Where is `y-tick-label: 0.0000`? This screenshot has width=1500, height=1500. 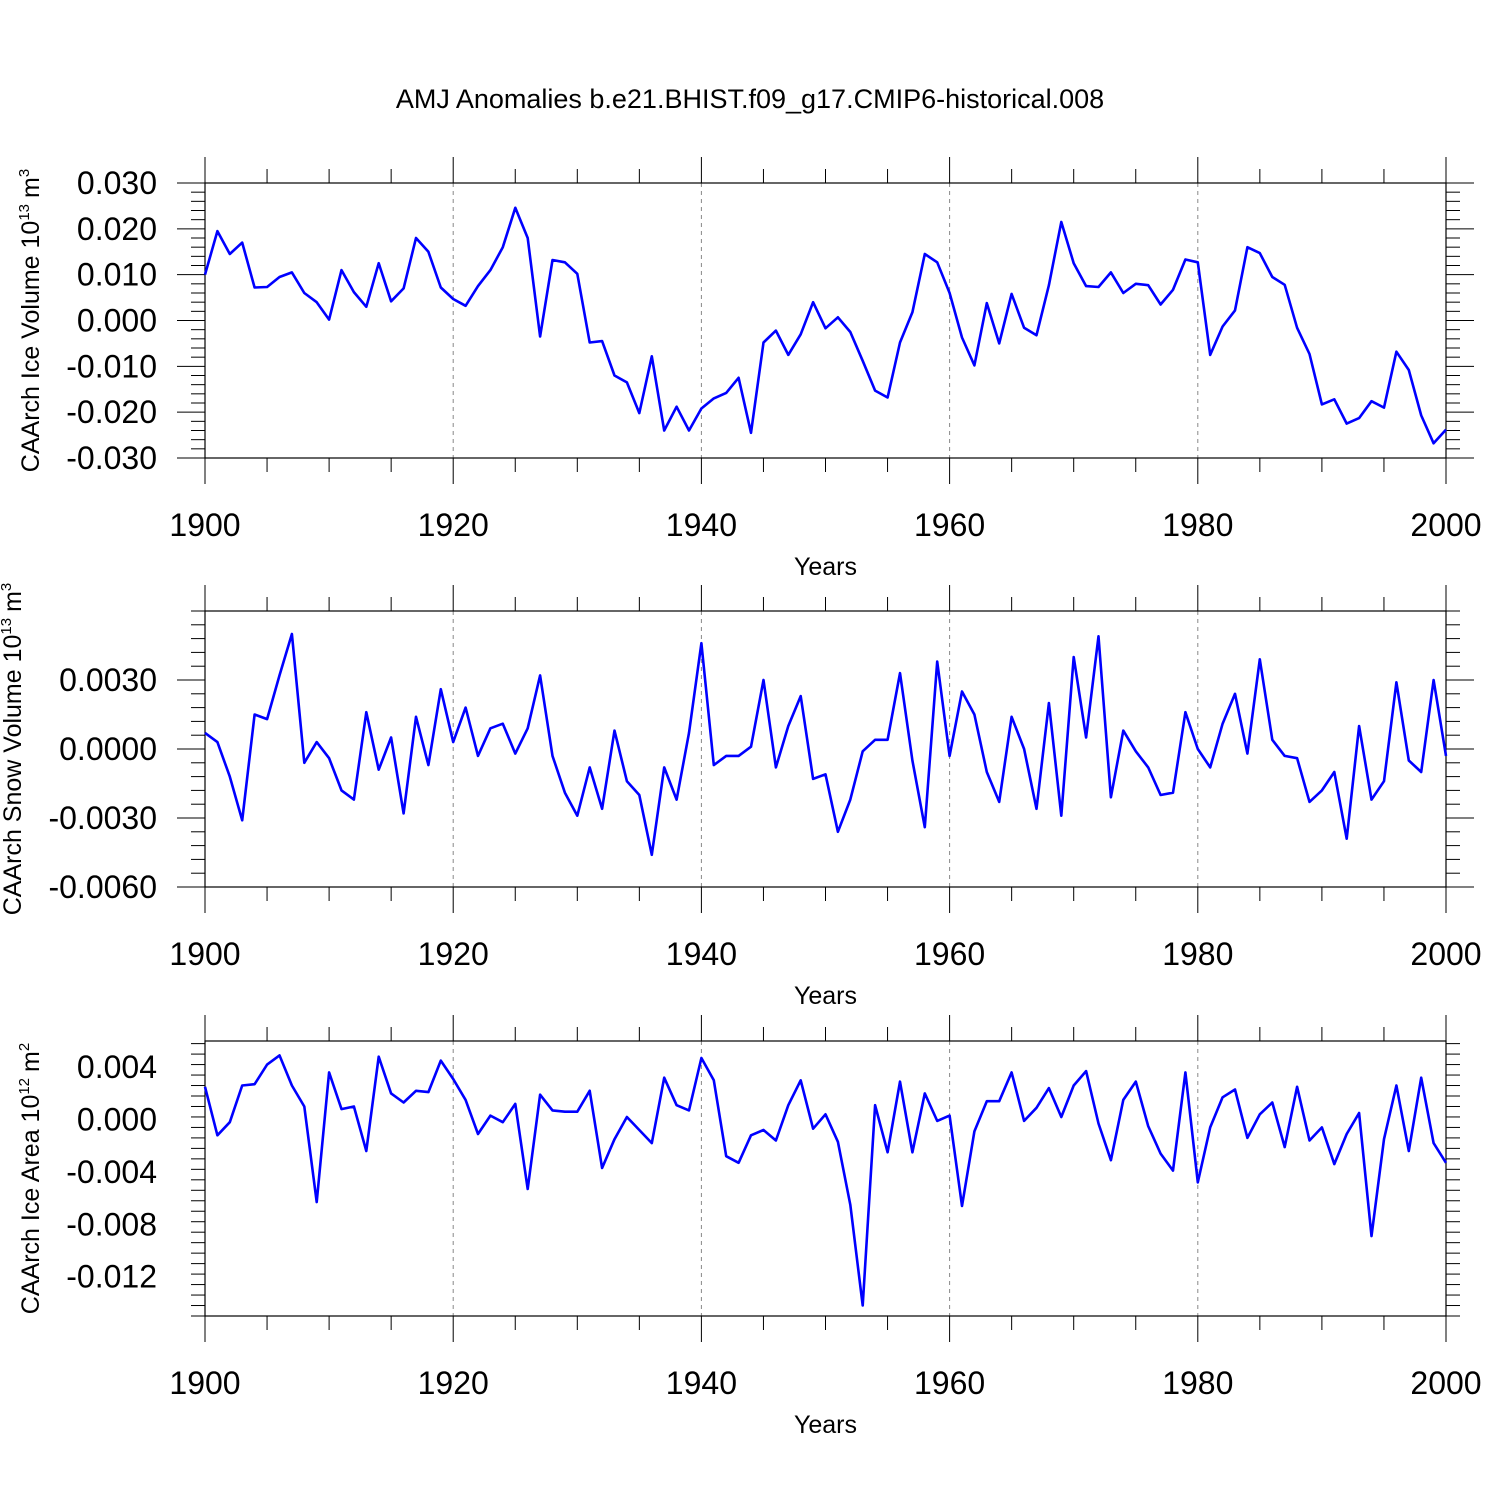
y-tick-label: 0.0000 is located at coordinates (108, 749).